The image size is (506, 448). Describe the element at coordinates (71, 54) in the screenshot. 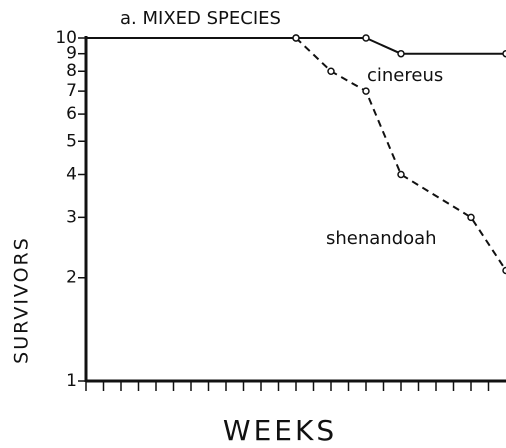

I see `y-tick-label: 9` at that location.